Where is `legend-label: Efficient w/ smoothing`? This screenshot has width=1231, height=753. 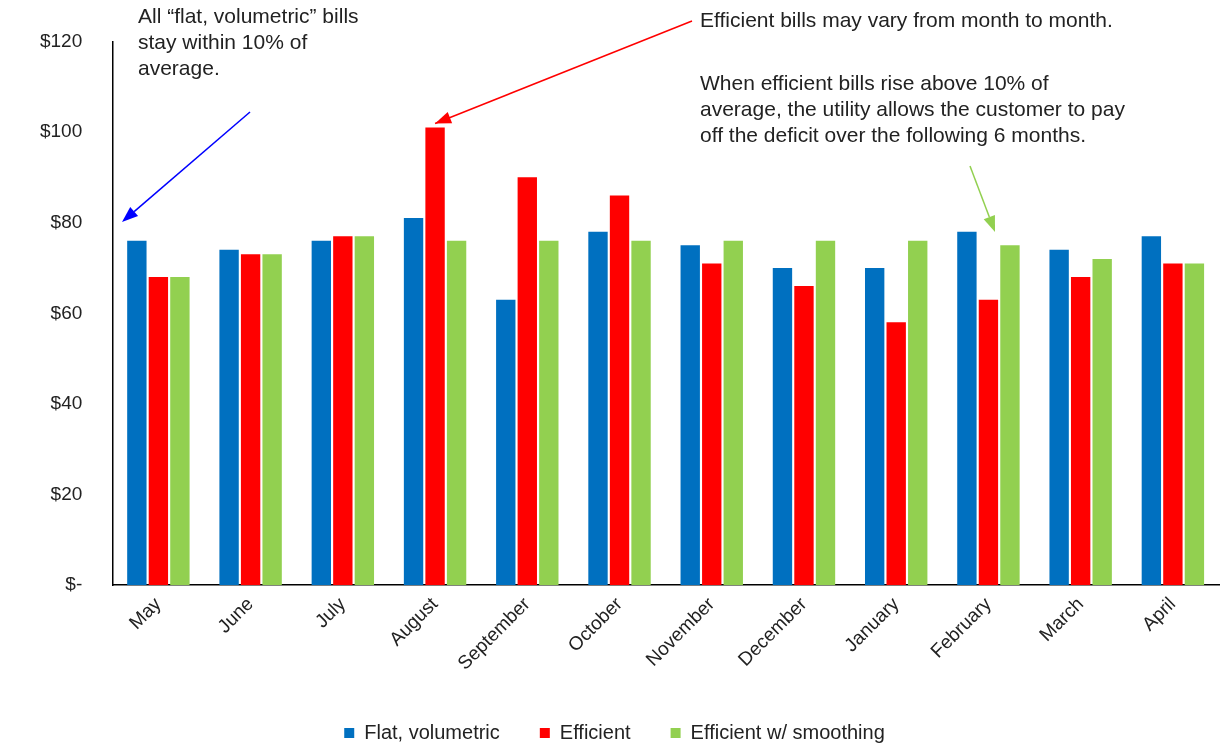
legend-label: Efficient w/ smoothing is located at coordinates (787, 731).